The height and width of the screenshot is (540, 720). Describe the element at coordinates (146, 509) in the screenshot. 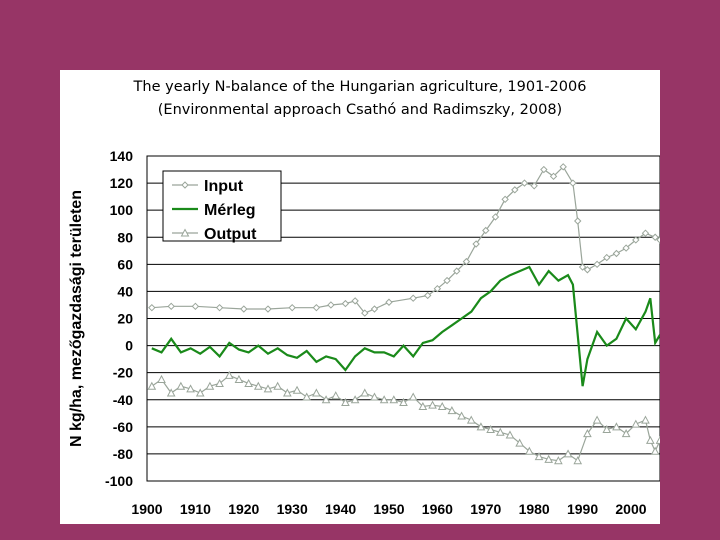

I see `x-tick-label: 1900` at that location.